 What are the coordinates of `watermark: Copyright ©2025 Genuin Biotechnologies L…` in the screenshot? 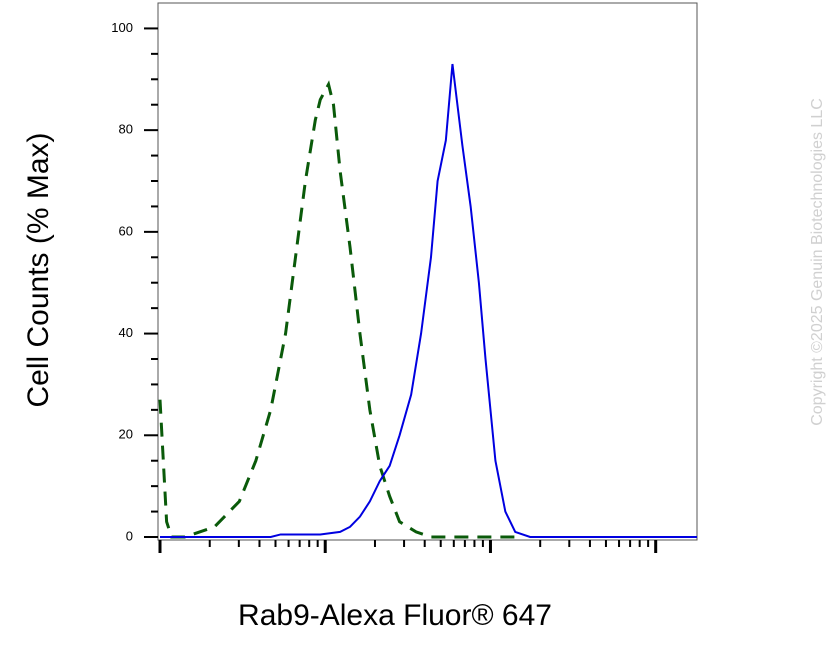 It's located at (817, 262).